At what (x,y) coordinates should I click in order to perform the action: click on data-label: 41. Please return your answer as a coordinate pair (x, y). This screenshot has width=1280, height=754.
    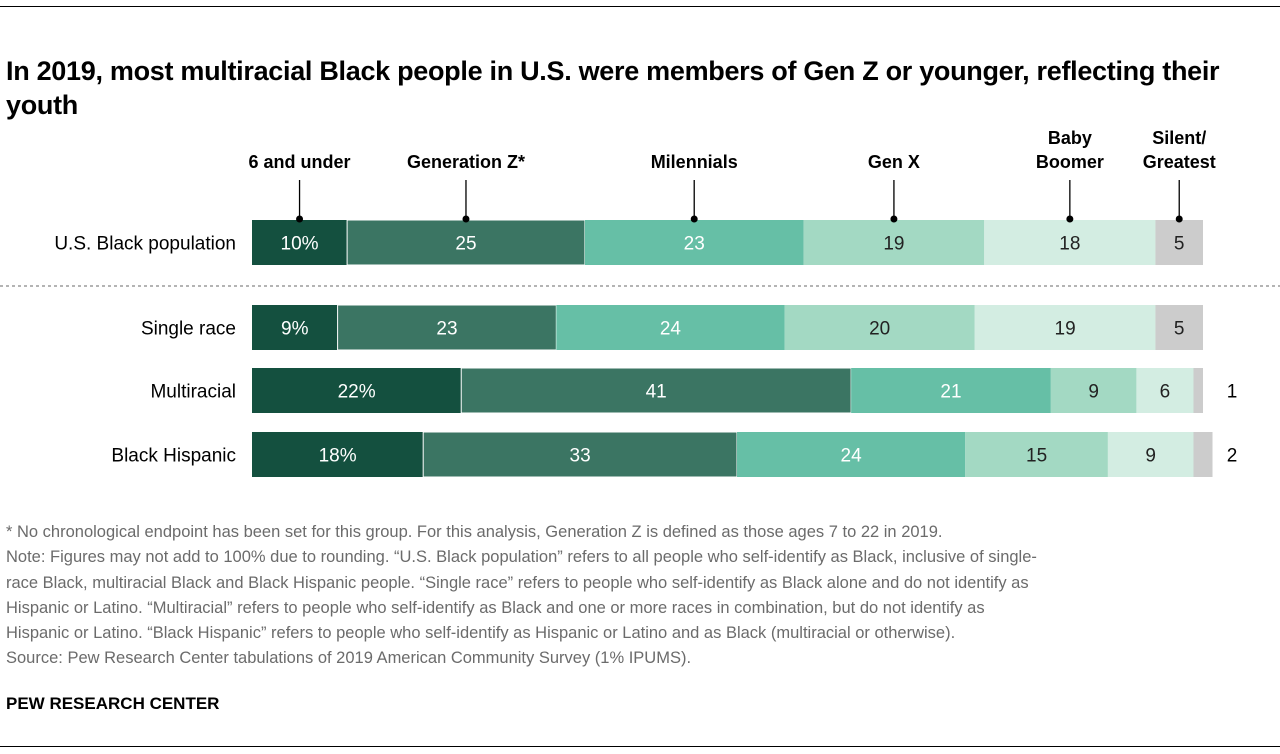
    Looking at the image, I should click on (656, 392).